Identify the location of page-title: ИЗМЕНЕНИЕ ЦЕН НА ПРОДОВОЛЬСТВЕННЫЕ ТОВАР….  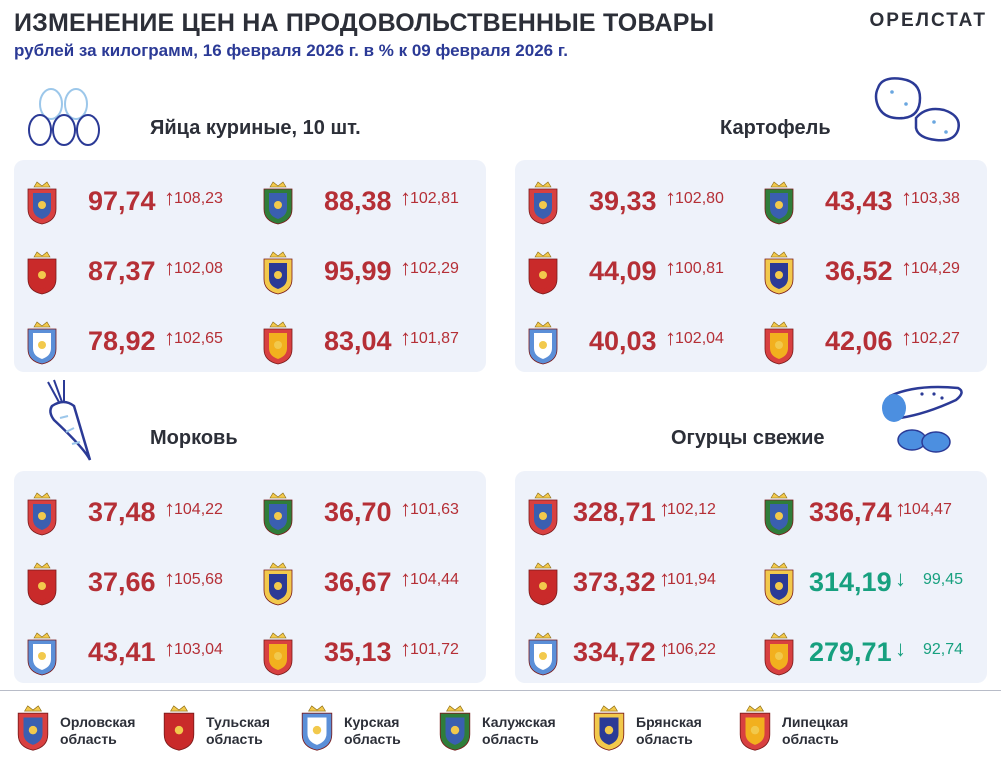
(364, 23).